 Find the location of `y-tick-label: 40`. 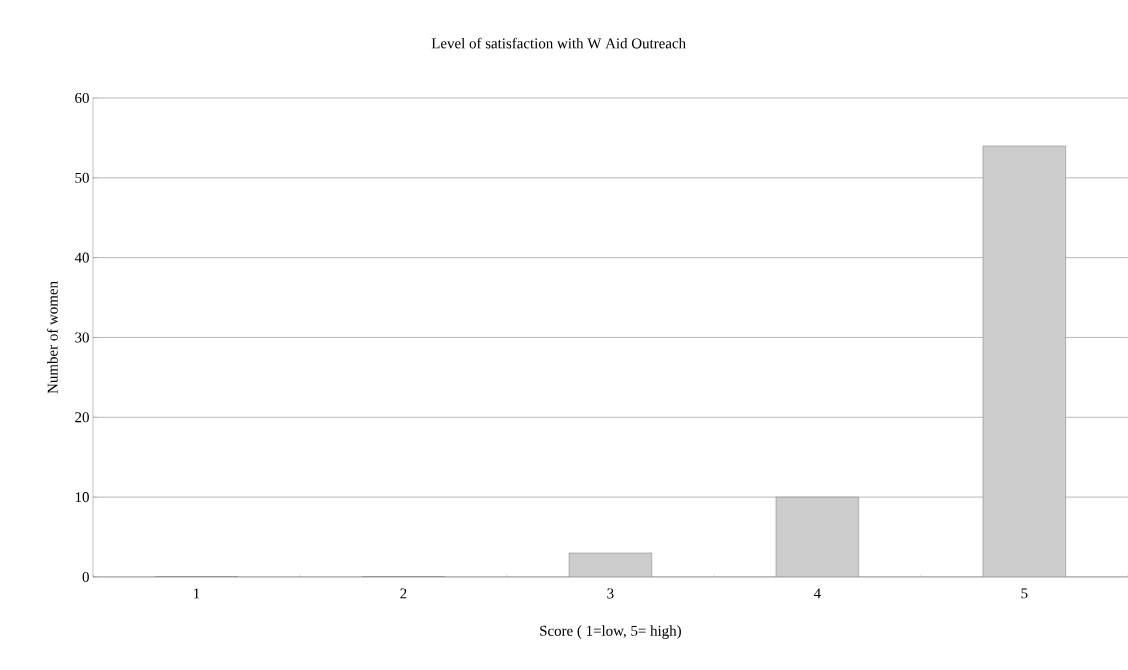

y-tick-label: 40 is located at coordinates (81, 257).